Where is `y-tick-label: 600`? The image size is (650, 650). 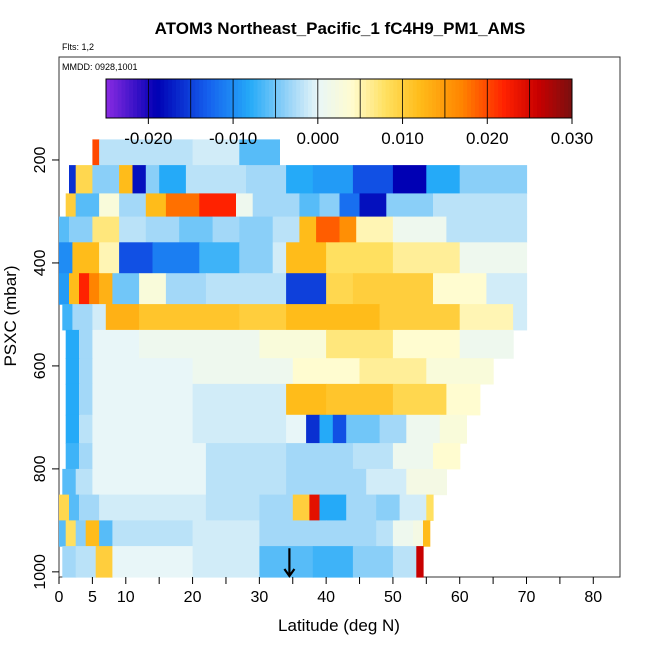 y-tick-label: 600 is located at coordinates (40, 365).